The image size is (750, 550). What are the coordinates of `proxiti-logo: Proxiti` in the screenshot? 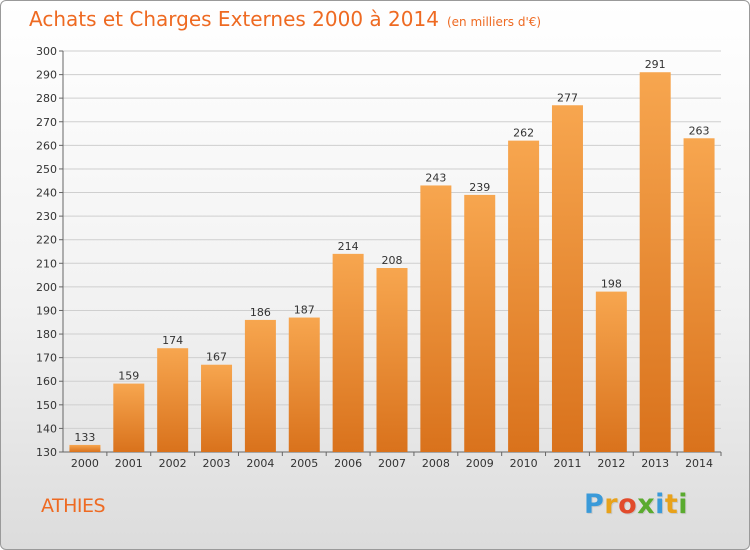 It's located at (636, 504).